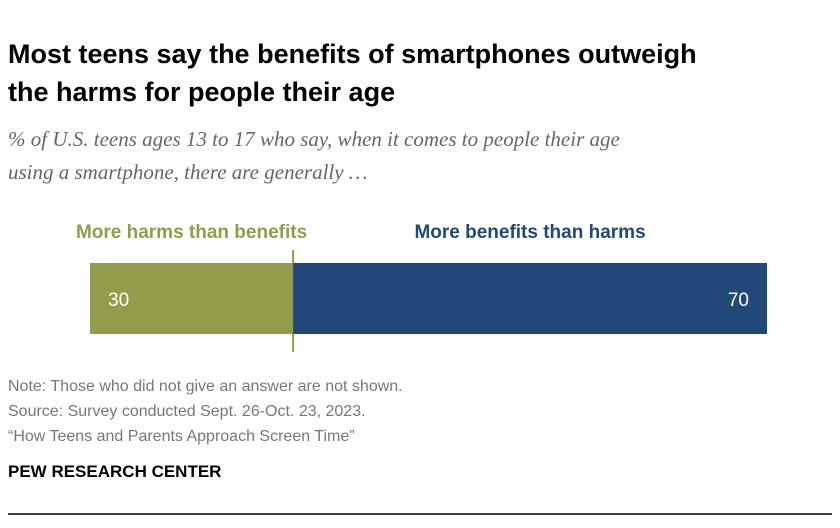 This screenshot has width=840, height=528. Describe the element at coordinates (529, 232) in the screenshot. I see `legend-label: More benefits than harms` at that location.